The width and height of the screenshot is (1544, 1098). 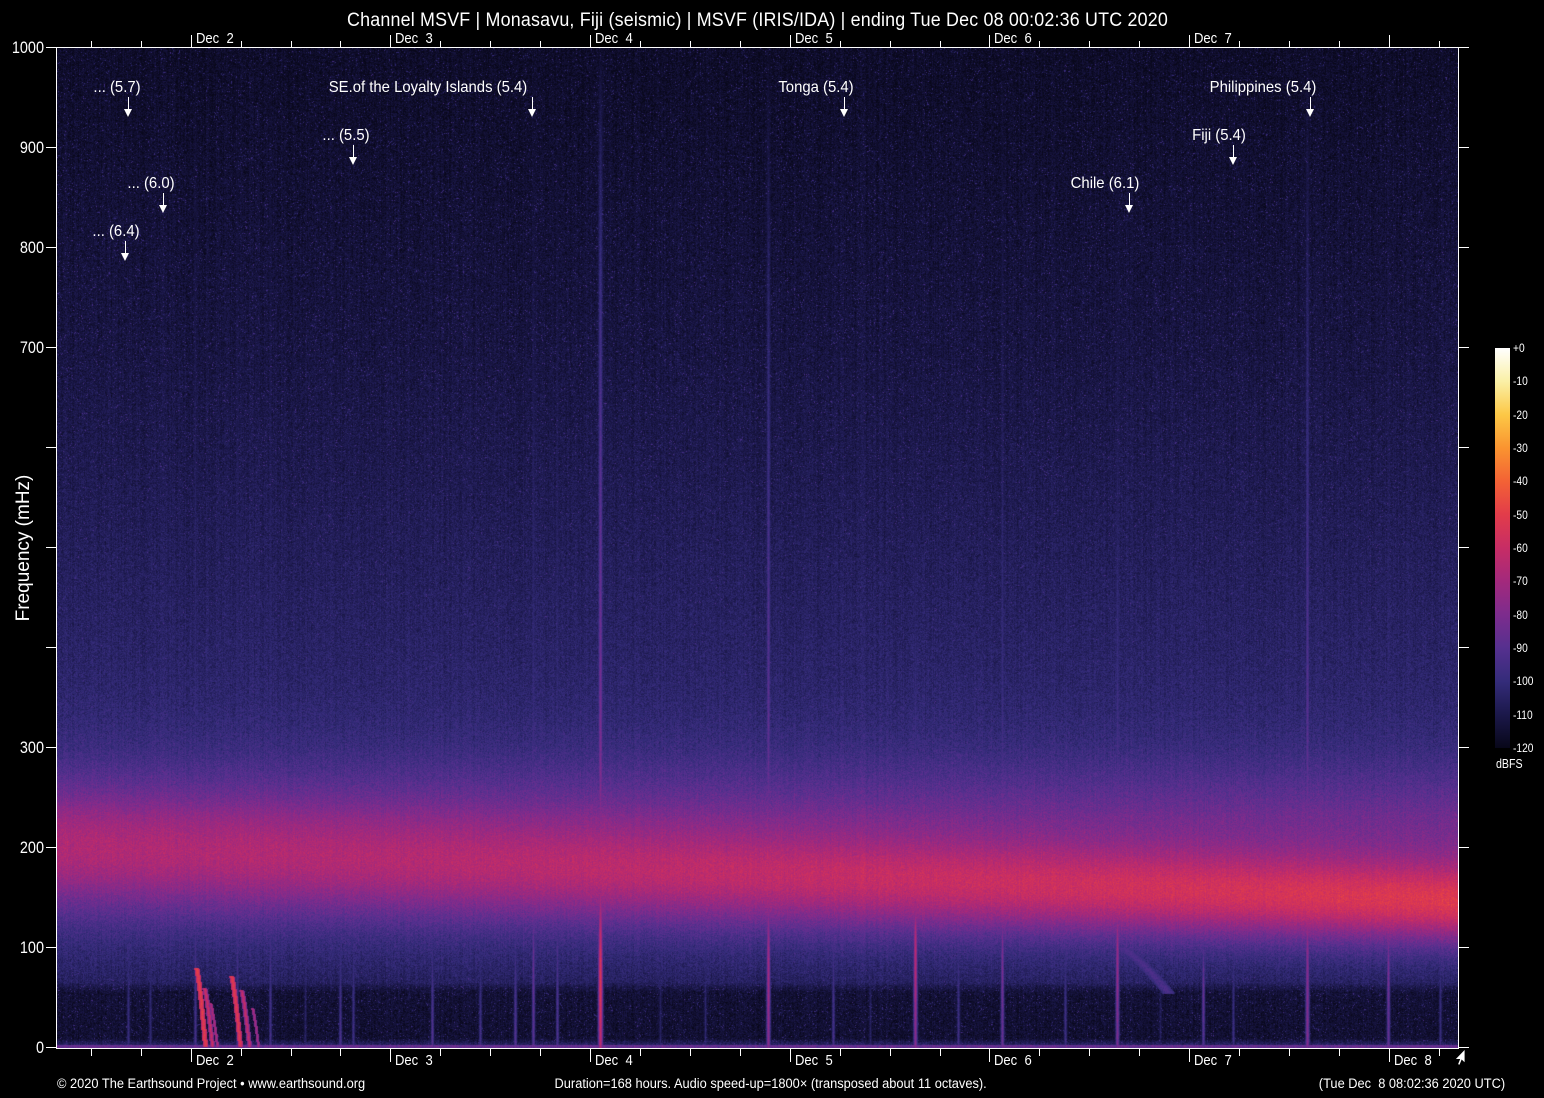 What do you see at coordinates (31, 847) in the screenshot?
I see `y-tick-label: 200` at bounding box center [31, 847].